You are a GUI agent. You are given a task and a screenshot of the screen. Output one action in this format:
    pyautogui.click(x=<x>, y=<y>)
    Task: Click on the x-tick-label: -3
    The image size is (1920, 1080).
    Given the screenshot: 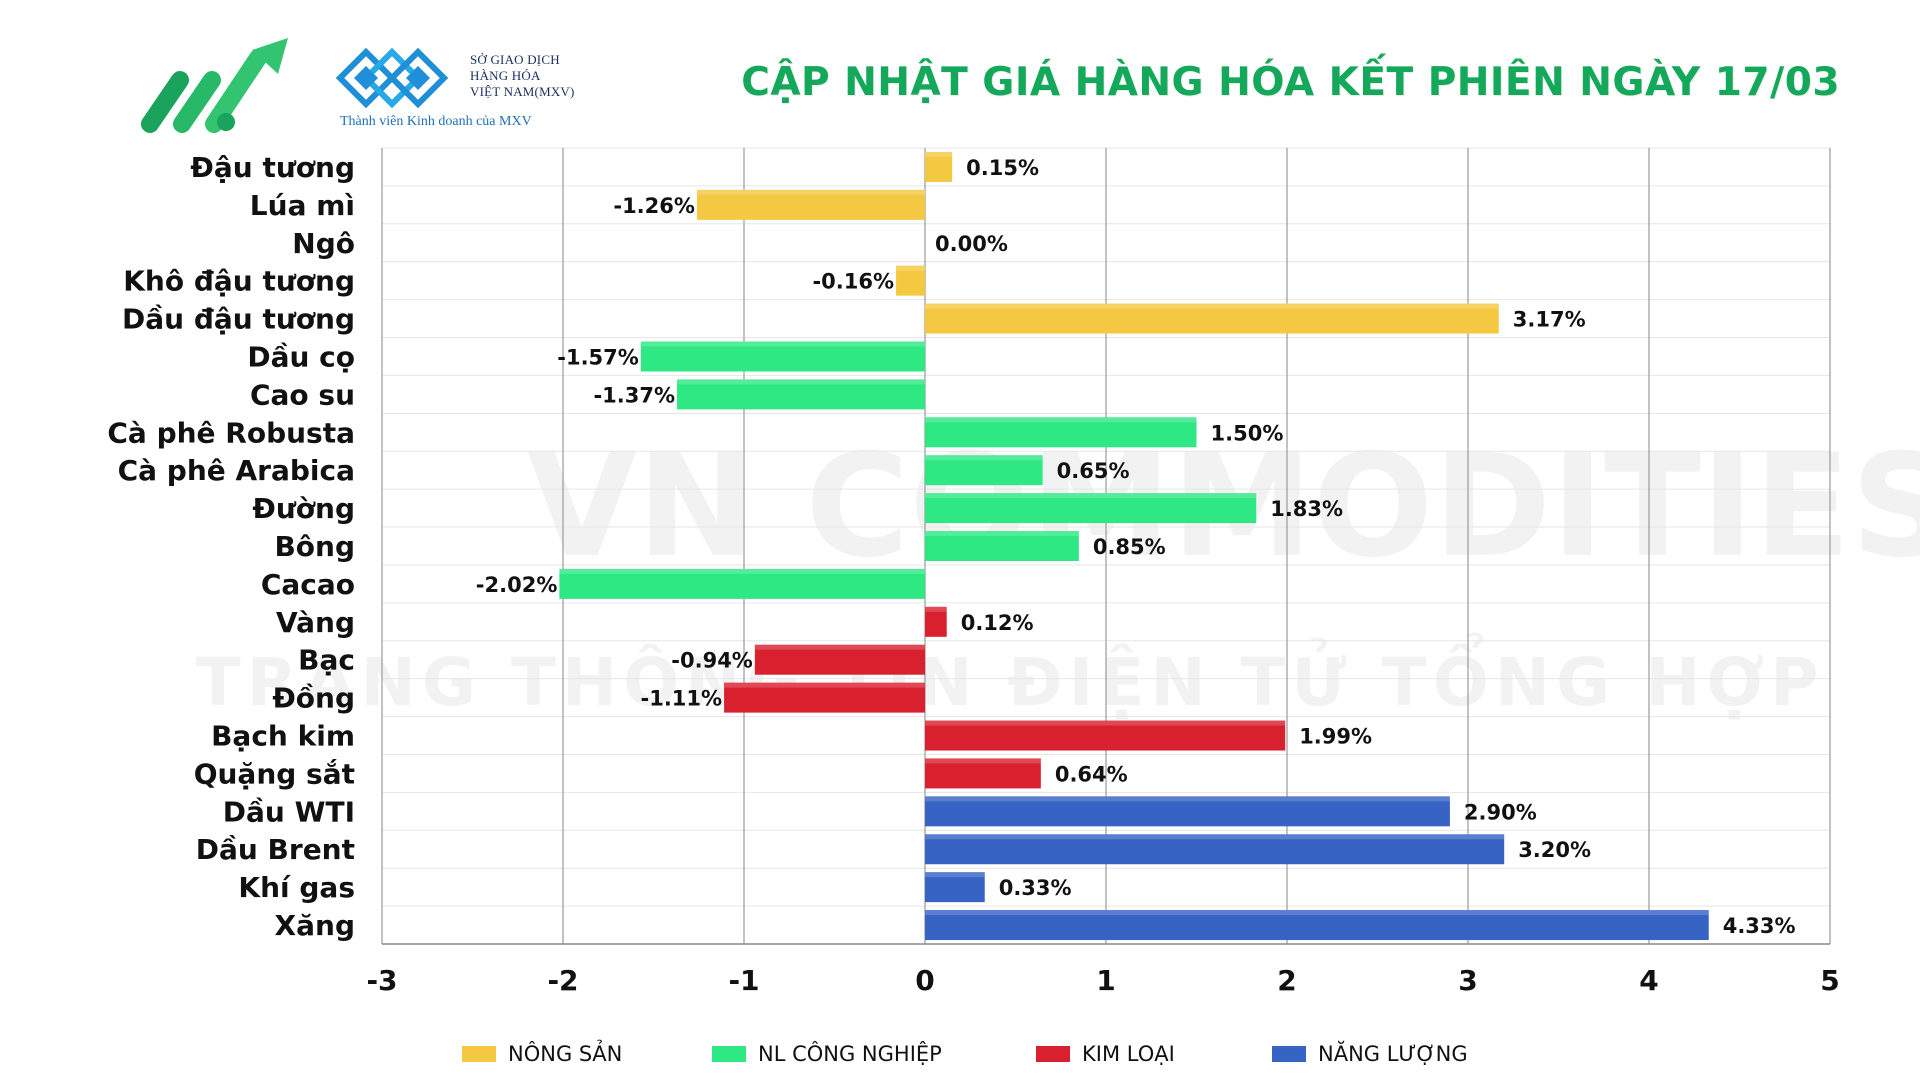 What is the action you would take?
    pyautogui.click(x=381, y=980)
    